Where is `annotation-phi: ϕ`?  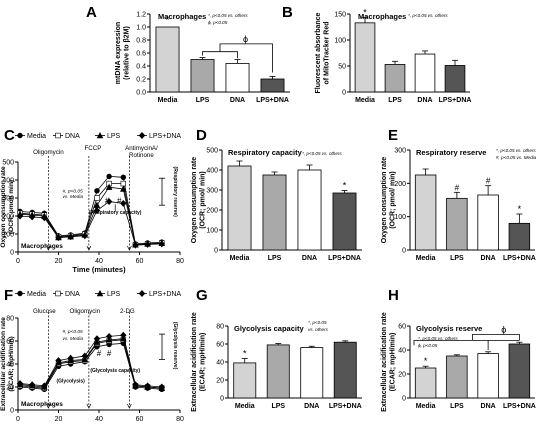 annotation-phi: ϕ is located at coordinates (245, 39).